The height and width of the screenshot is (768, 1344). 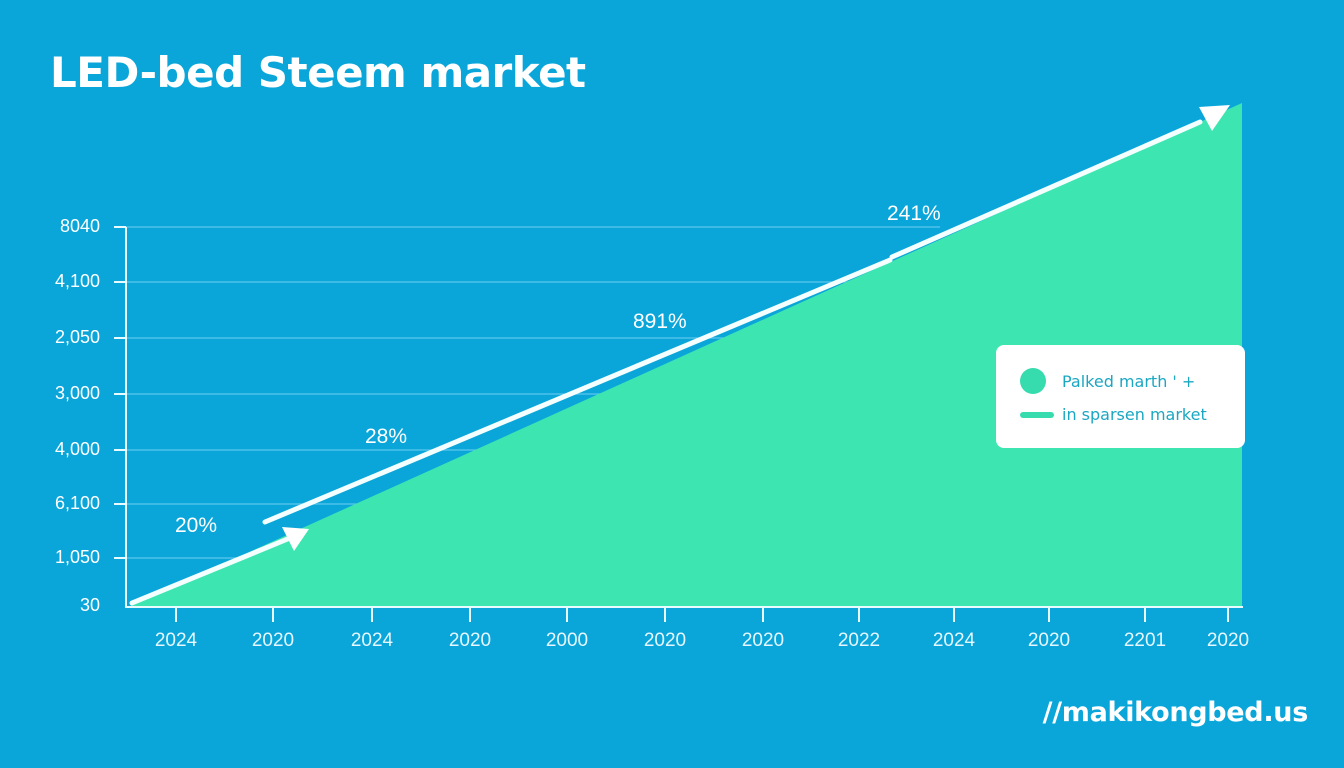 What do you see at coordinates (1033, 381) in the screenshot?
I see `circle-marker-icon` at bounding box center [1033, 381].